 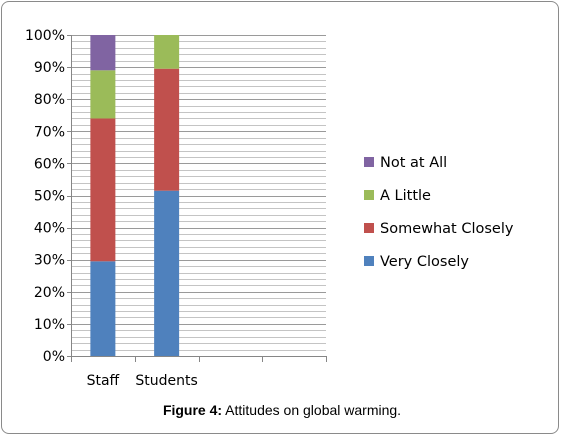 What do you see at coordinates (49, 293) in the screenshot?
I see `y-tick-label: 20%` at bounding box center [49, 293].